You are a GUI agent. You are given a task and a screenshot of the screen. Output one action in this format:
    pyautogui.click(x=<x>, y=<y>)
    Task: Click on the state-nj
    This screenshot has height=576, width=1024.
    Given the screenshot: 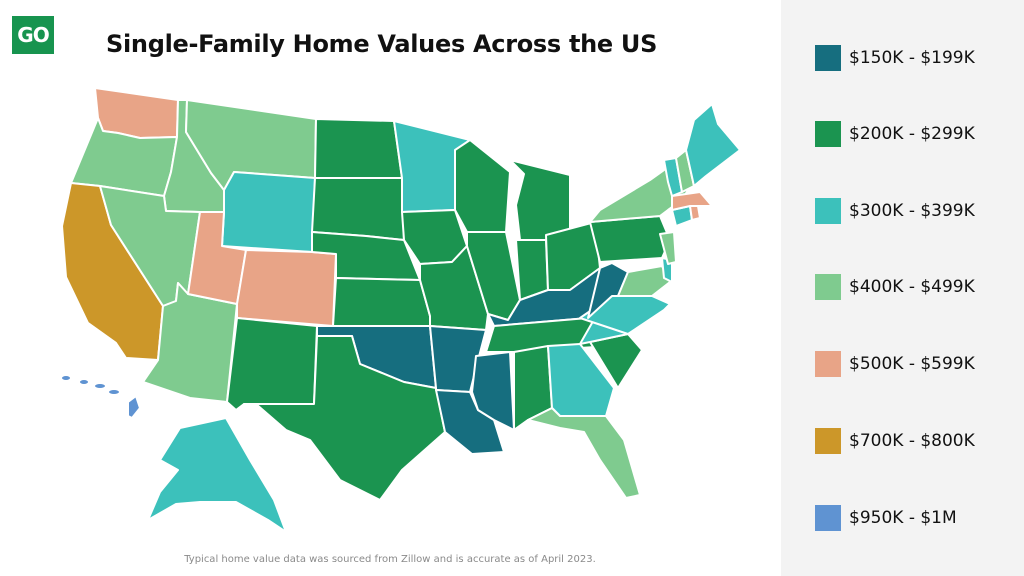 What is the action you would take?
    pyautogui.click(x=668, y=248)
    